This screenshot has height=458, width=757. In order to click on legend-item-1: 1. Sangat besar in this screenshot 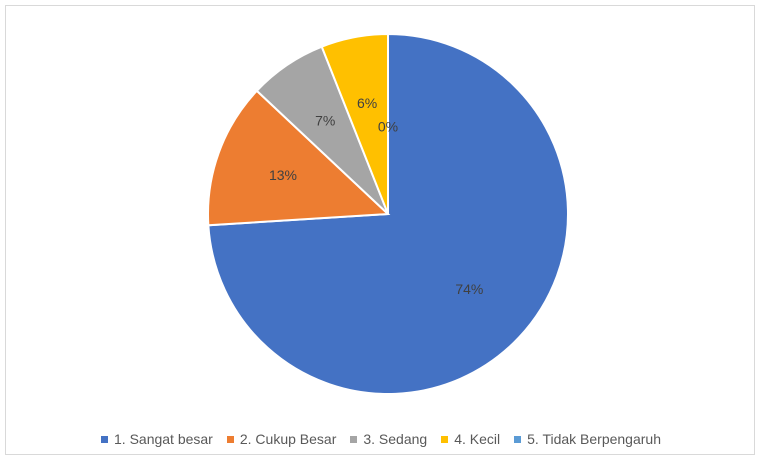, I will do `click(157, 439)`.